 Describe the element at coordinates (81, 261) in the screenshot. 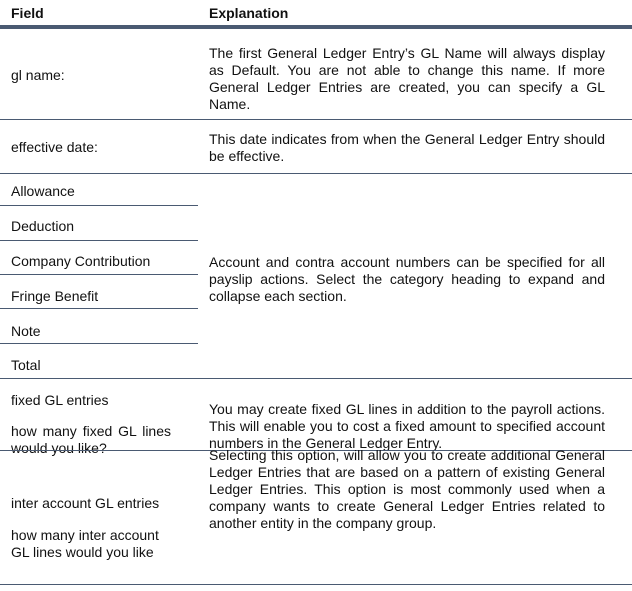

I see `field-company-contribution: Company Contribution` at that location.